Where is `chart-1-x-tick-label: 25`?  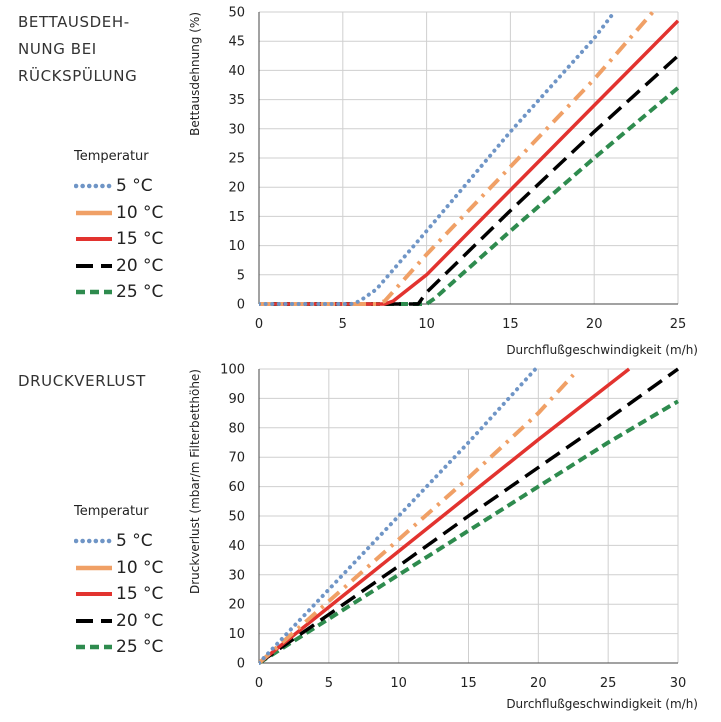 chart-1-x-tick-label: 25 is located at coordinates (678, 324).